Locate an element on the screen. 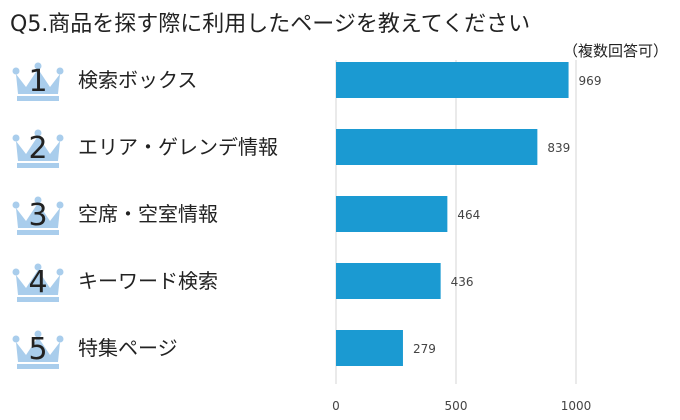 Image resolution: width=680 pixels, height=420 pixels. value-label: 436 is located at coordinates (462, 282).